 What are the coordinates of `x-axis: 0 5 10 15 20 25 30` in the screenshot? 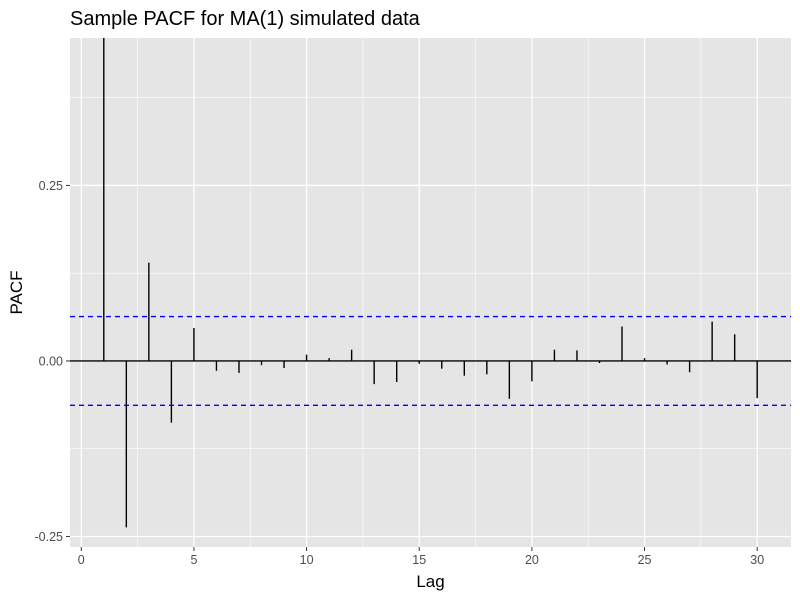 It's located at (421, 557).